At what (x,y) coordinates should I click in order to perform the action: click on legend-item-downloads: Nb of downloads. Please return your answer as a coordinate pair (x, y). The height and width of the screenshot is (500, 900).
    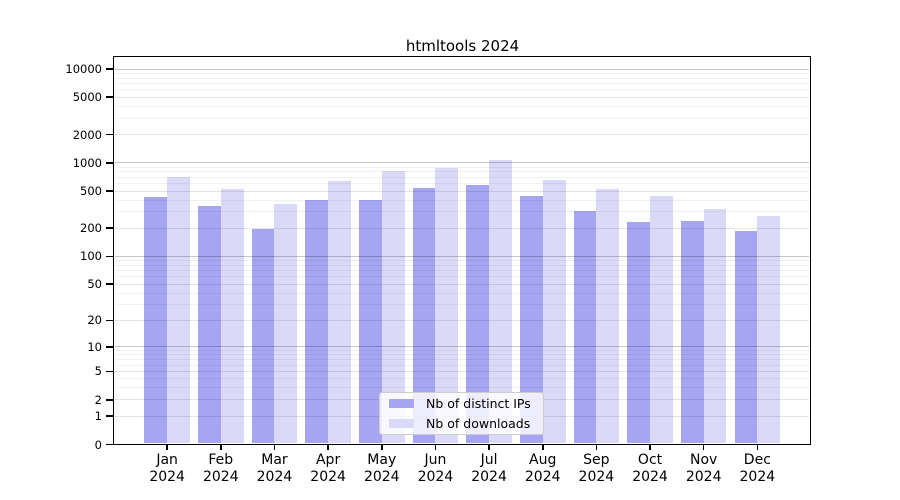
    Looking at the image, I should click on (461, 424).